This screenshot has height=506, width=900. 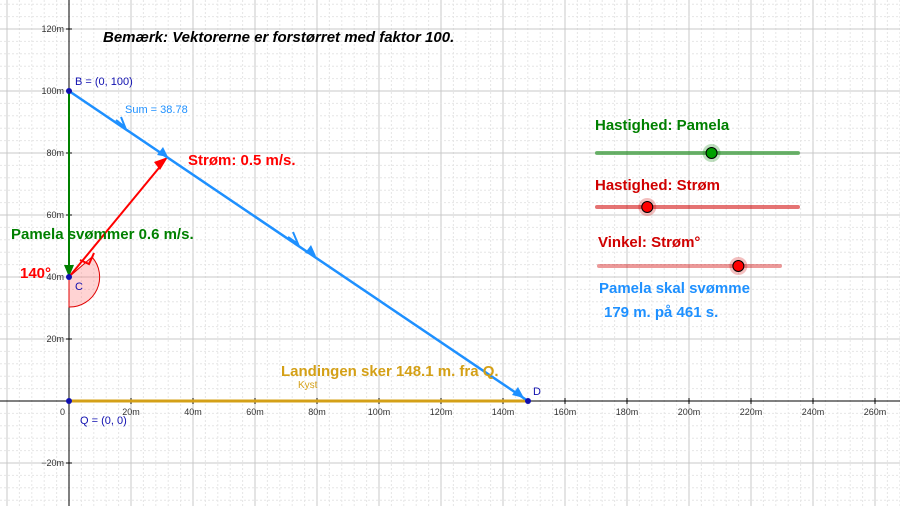 I want to click on y-tick-label: 60m, so click(x=55, y=215).